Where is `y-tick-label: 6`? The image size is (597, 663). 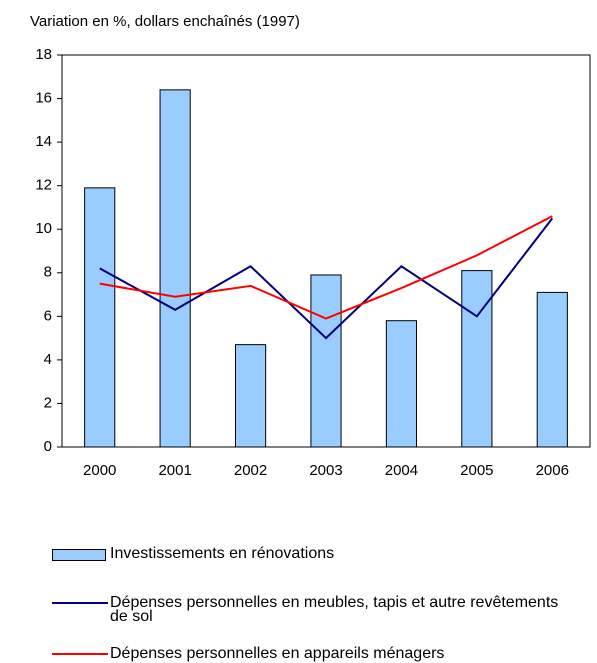
y-tick-label: 6 is located at coordinates (48, 315).